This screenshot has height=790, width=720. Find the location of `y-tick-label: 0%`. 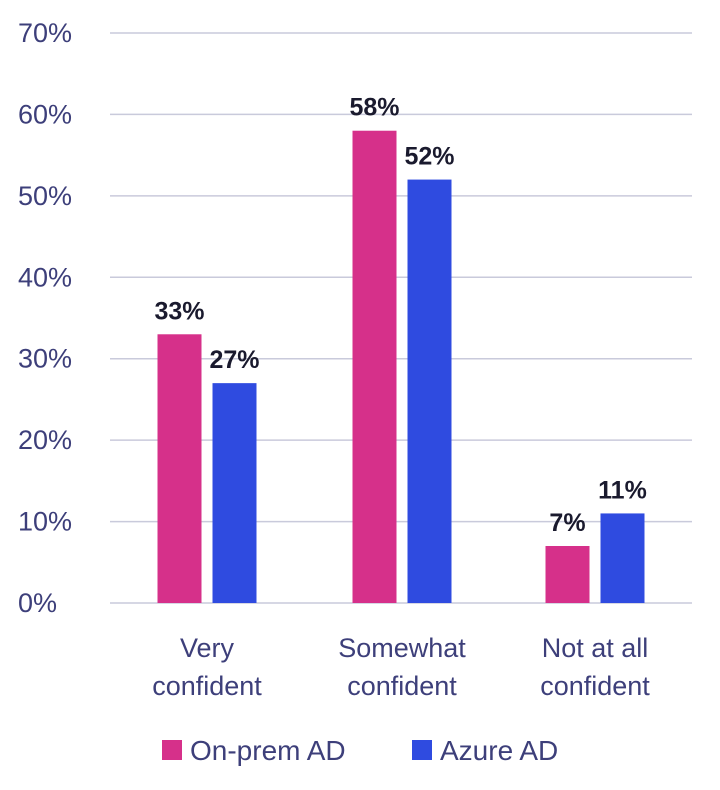

y-tick-label: 0% is located at coordinates (37, 603).